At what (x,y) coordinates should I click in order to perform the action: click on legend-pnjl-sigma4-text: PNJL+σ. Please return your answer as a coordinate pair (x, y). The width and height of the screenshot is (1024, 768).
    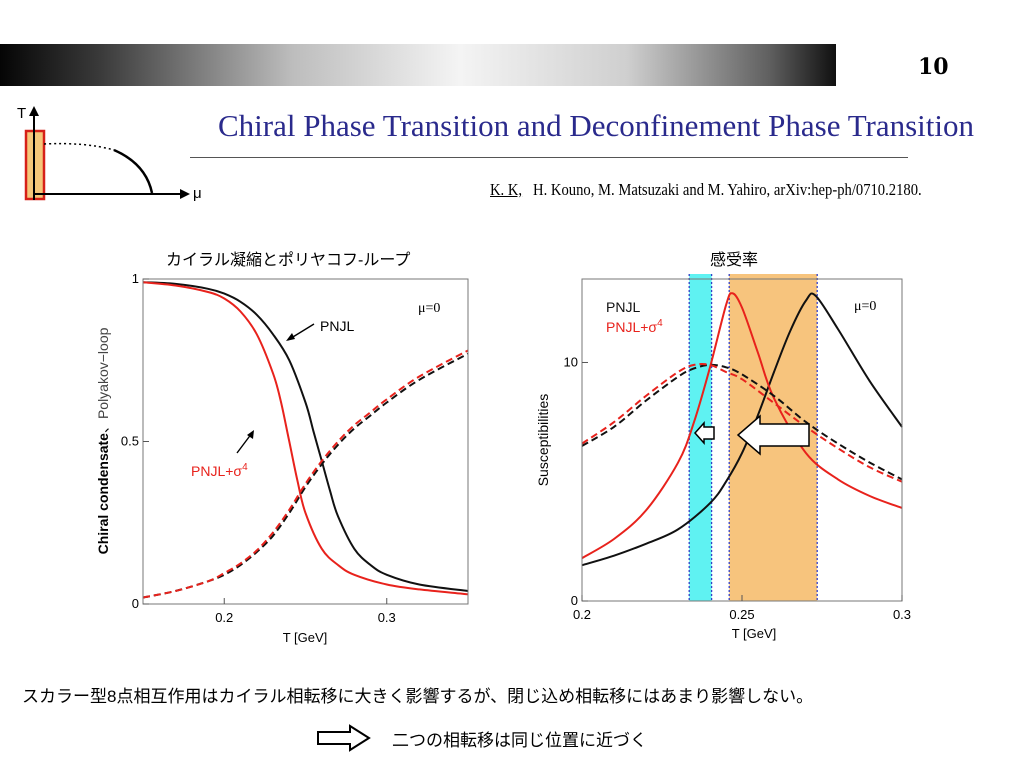
    Looking at the image, I should click on (631, 327).